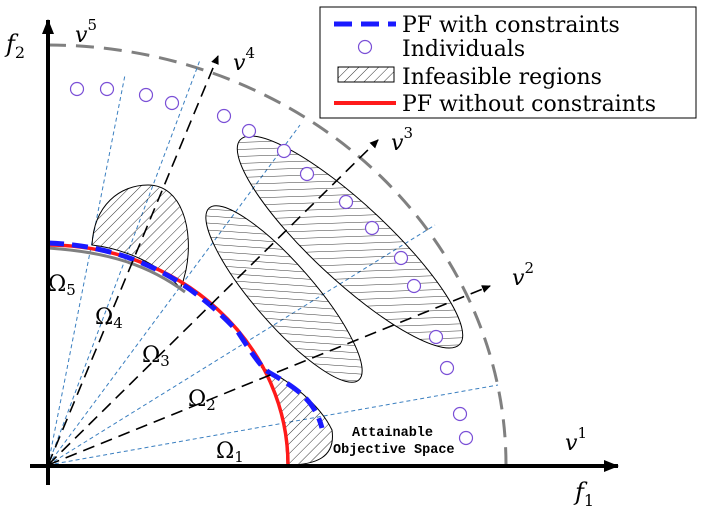  What do you see at coordinates (86, 32) in the screenshot?
I see `vector-label-5: v5` at bounding box center [86, 32].